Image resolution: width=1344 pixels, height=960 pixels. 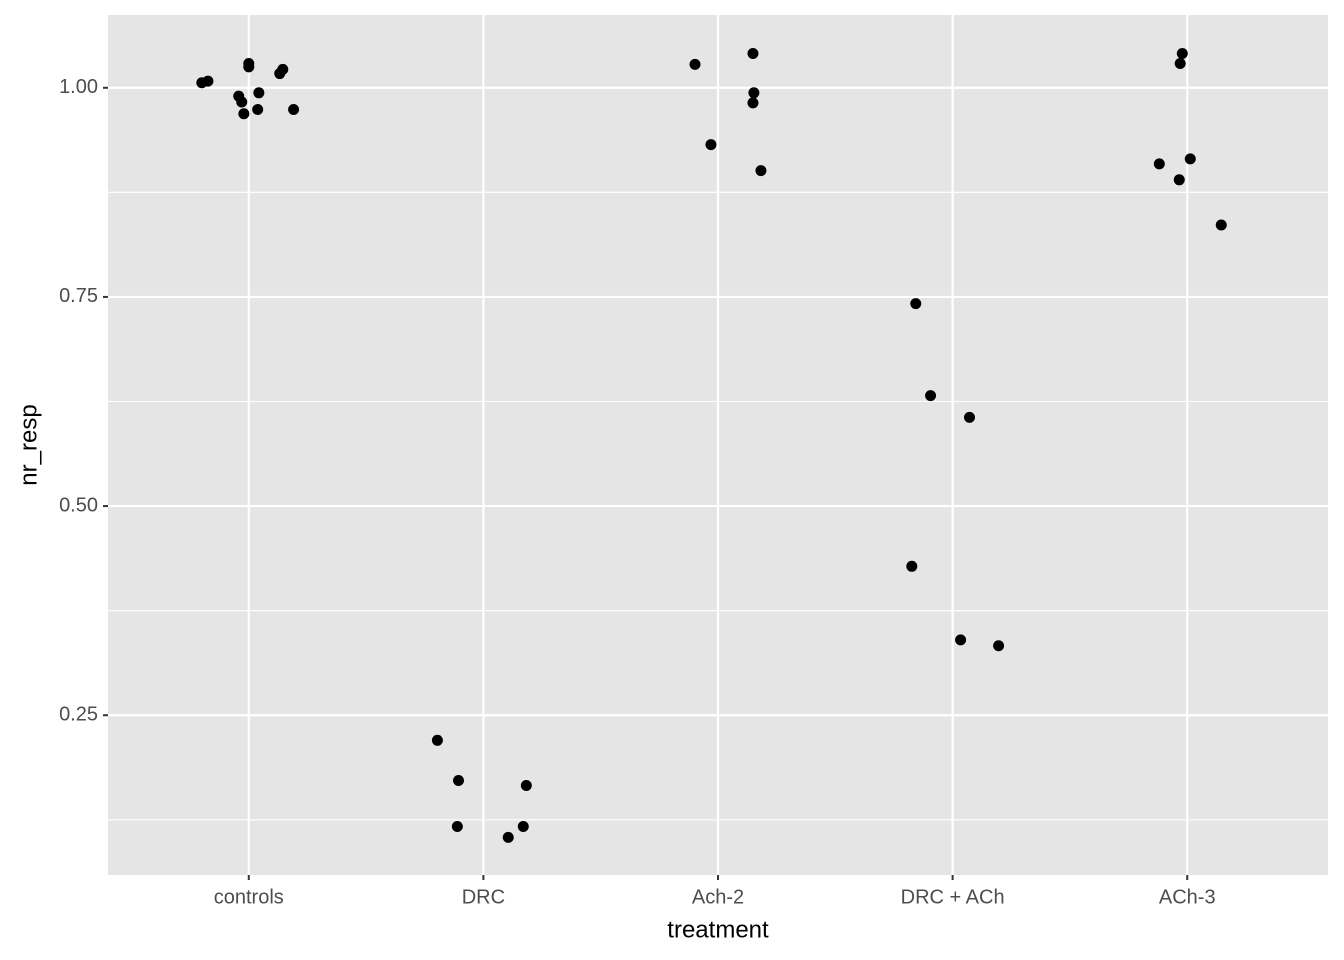 What do you see at coordinates (78, 296) in the screenshot?
I see `y-tick-label: 0.75` at bounding box center [78, 296].